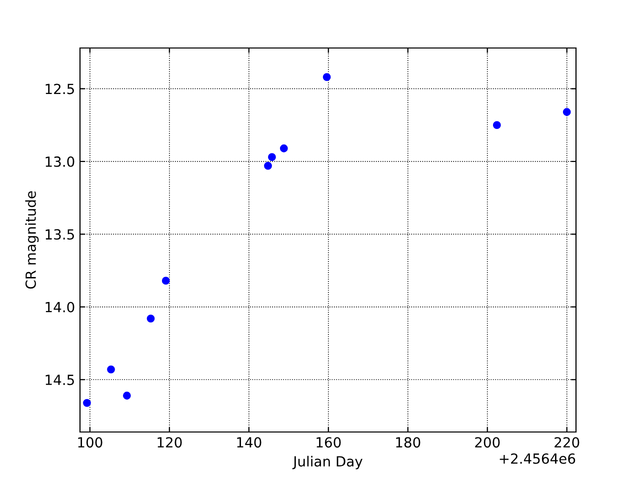 Image resolution: width=640 pixels, height=480 pixels. I want to click on text: +2.4564e6, so click(538, 458).